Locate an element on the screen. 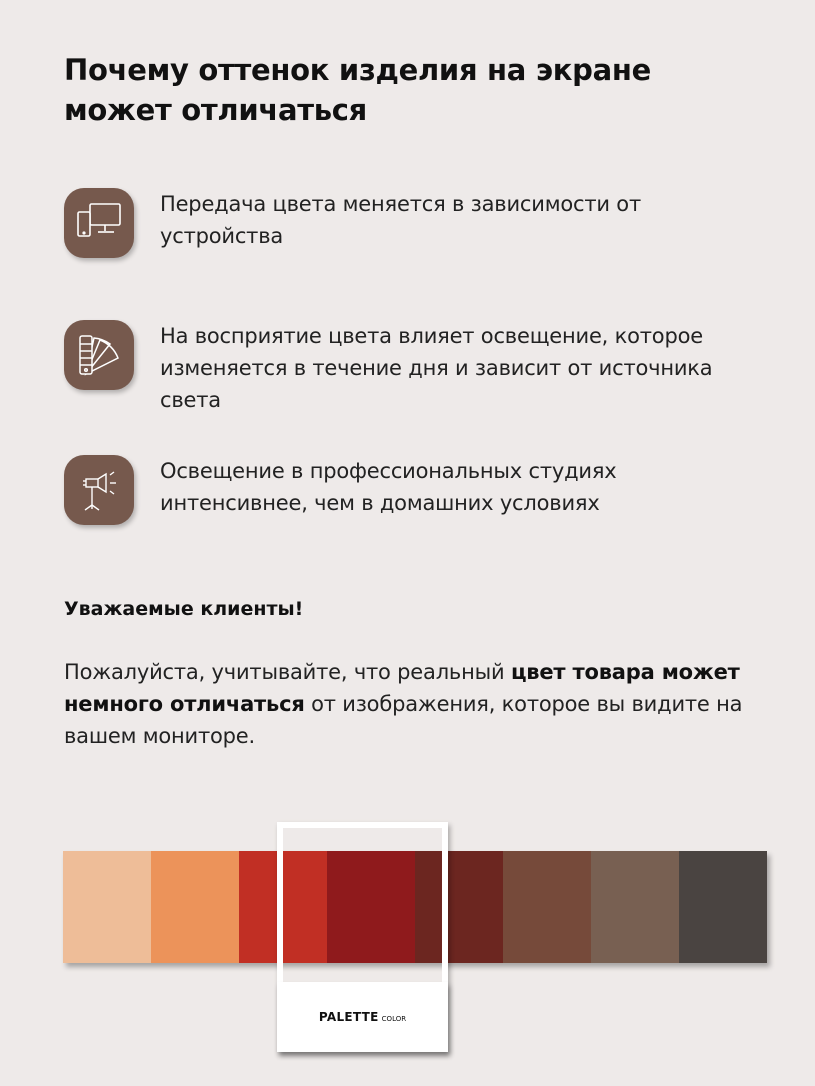  palette-label: PALETTE is located at coordinates (348, 1017).